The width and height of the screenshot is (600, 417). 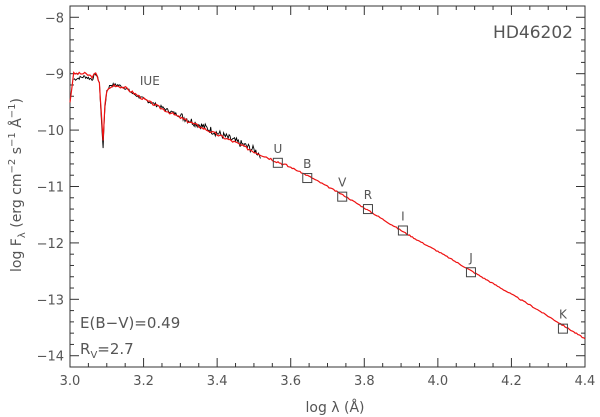 I want to click on rv-main: R, so click(x=85, y=349).